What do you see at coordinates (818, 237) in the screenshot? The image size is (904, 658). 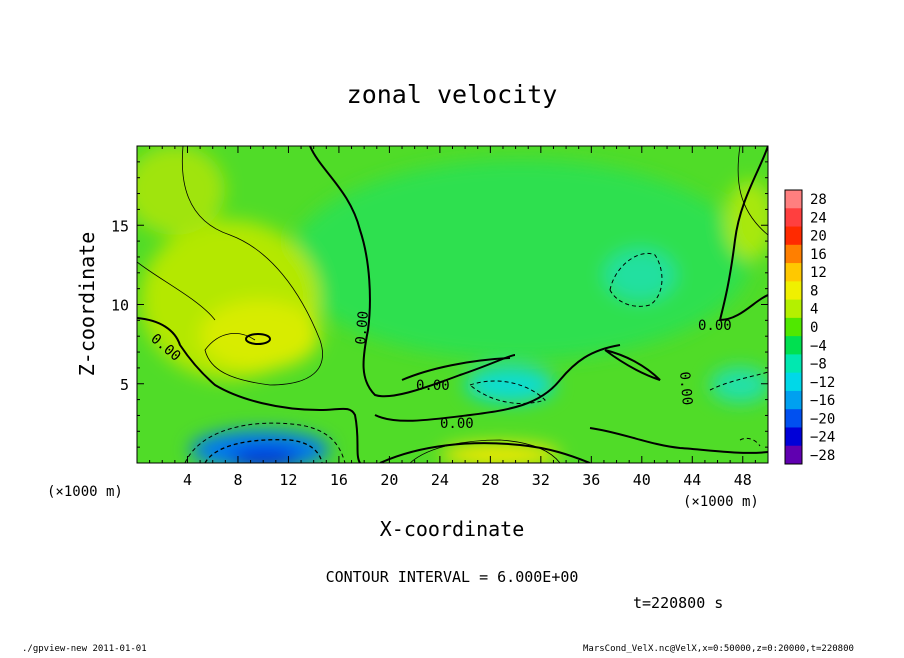 I see `colorbar-label: 20` at bounding box center [818, 237].